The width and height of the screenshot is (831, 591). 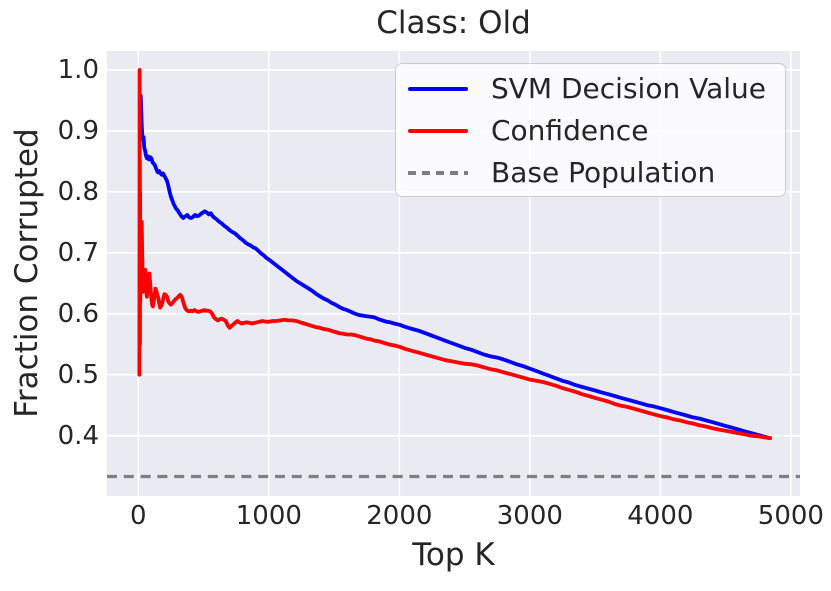 I want to click on x-tick-label: 5000, so click(x=790, y=516).